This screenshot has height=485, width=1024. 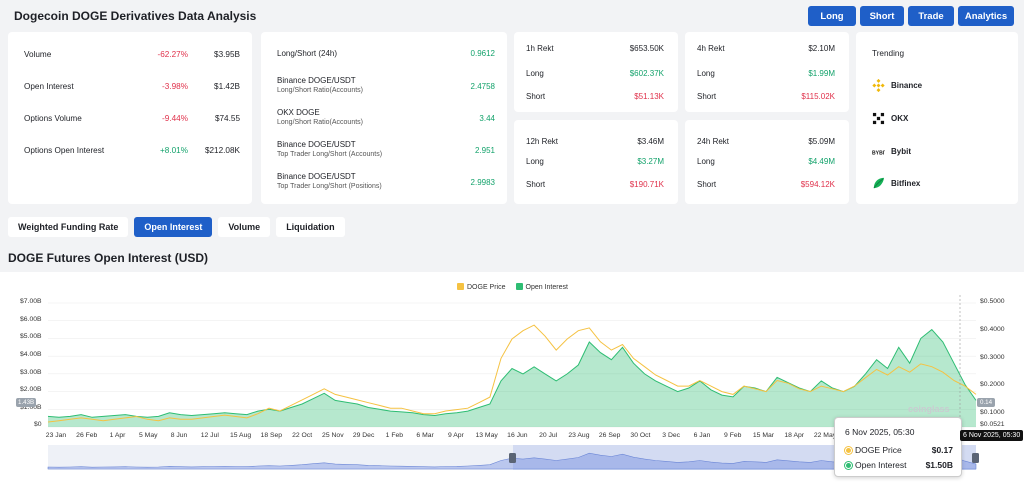 What do you see at coordinates (992, 329) in the screenshot?
I see `y-tick-right: $0.4000` at bounding box center [992, 329].